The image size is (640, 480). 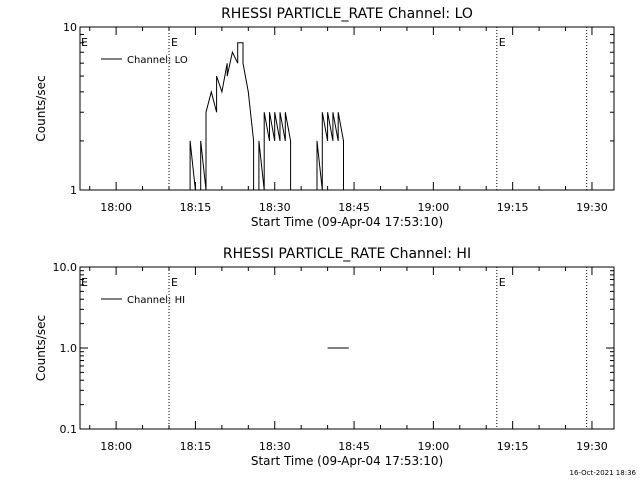 What do you see at coordinates (347, 254) in the screenshot?
I see `chart-title: RHESSI PARTICLE_RATE Channel: HI` at bounding box center [347, 254].